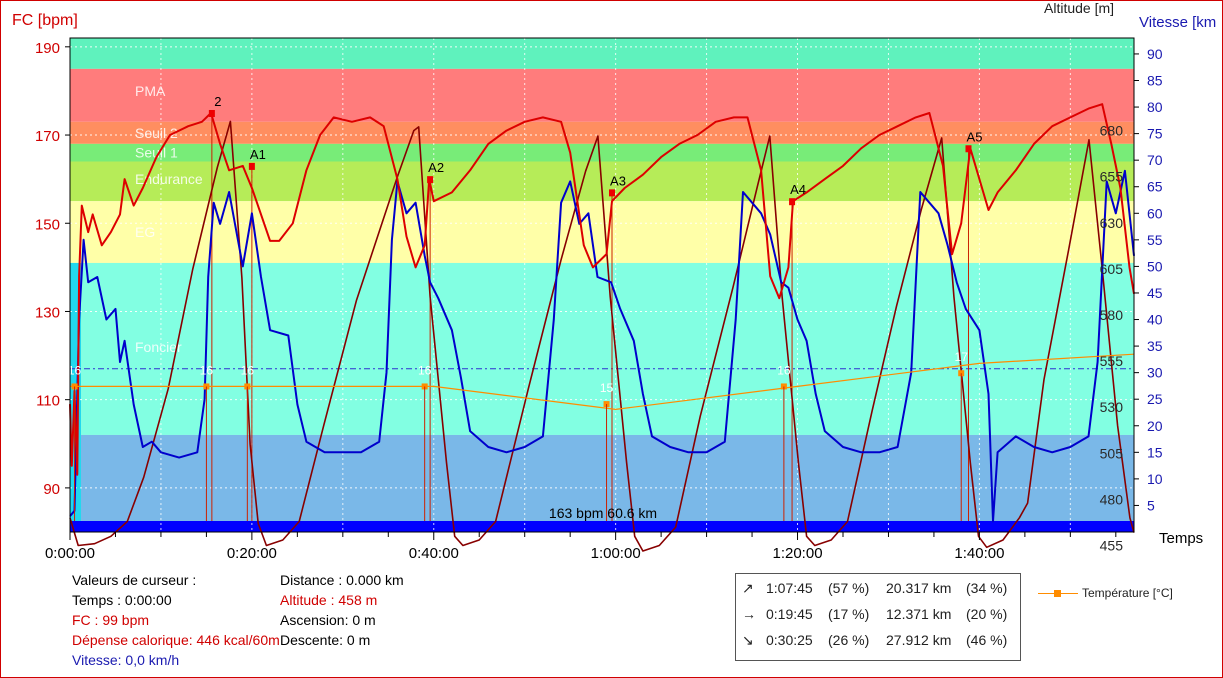  What do you see at coordinates (1112, 453) in the screenshot?
I see `altitude-tick-label: 505` at bounding box center [1112, 453].